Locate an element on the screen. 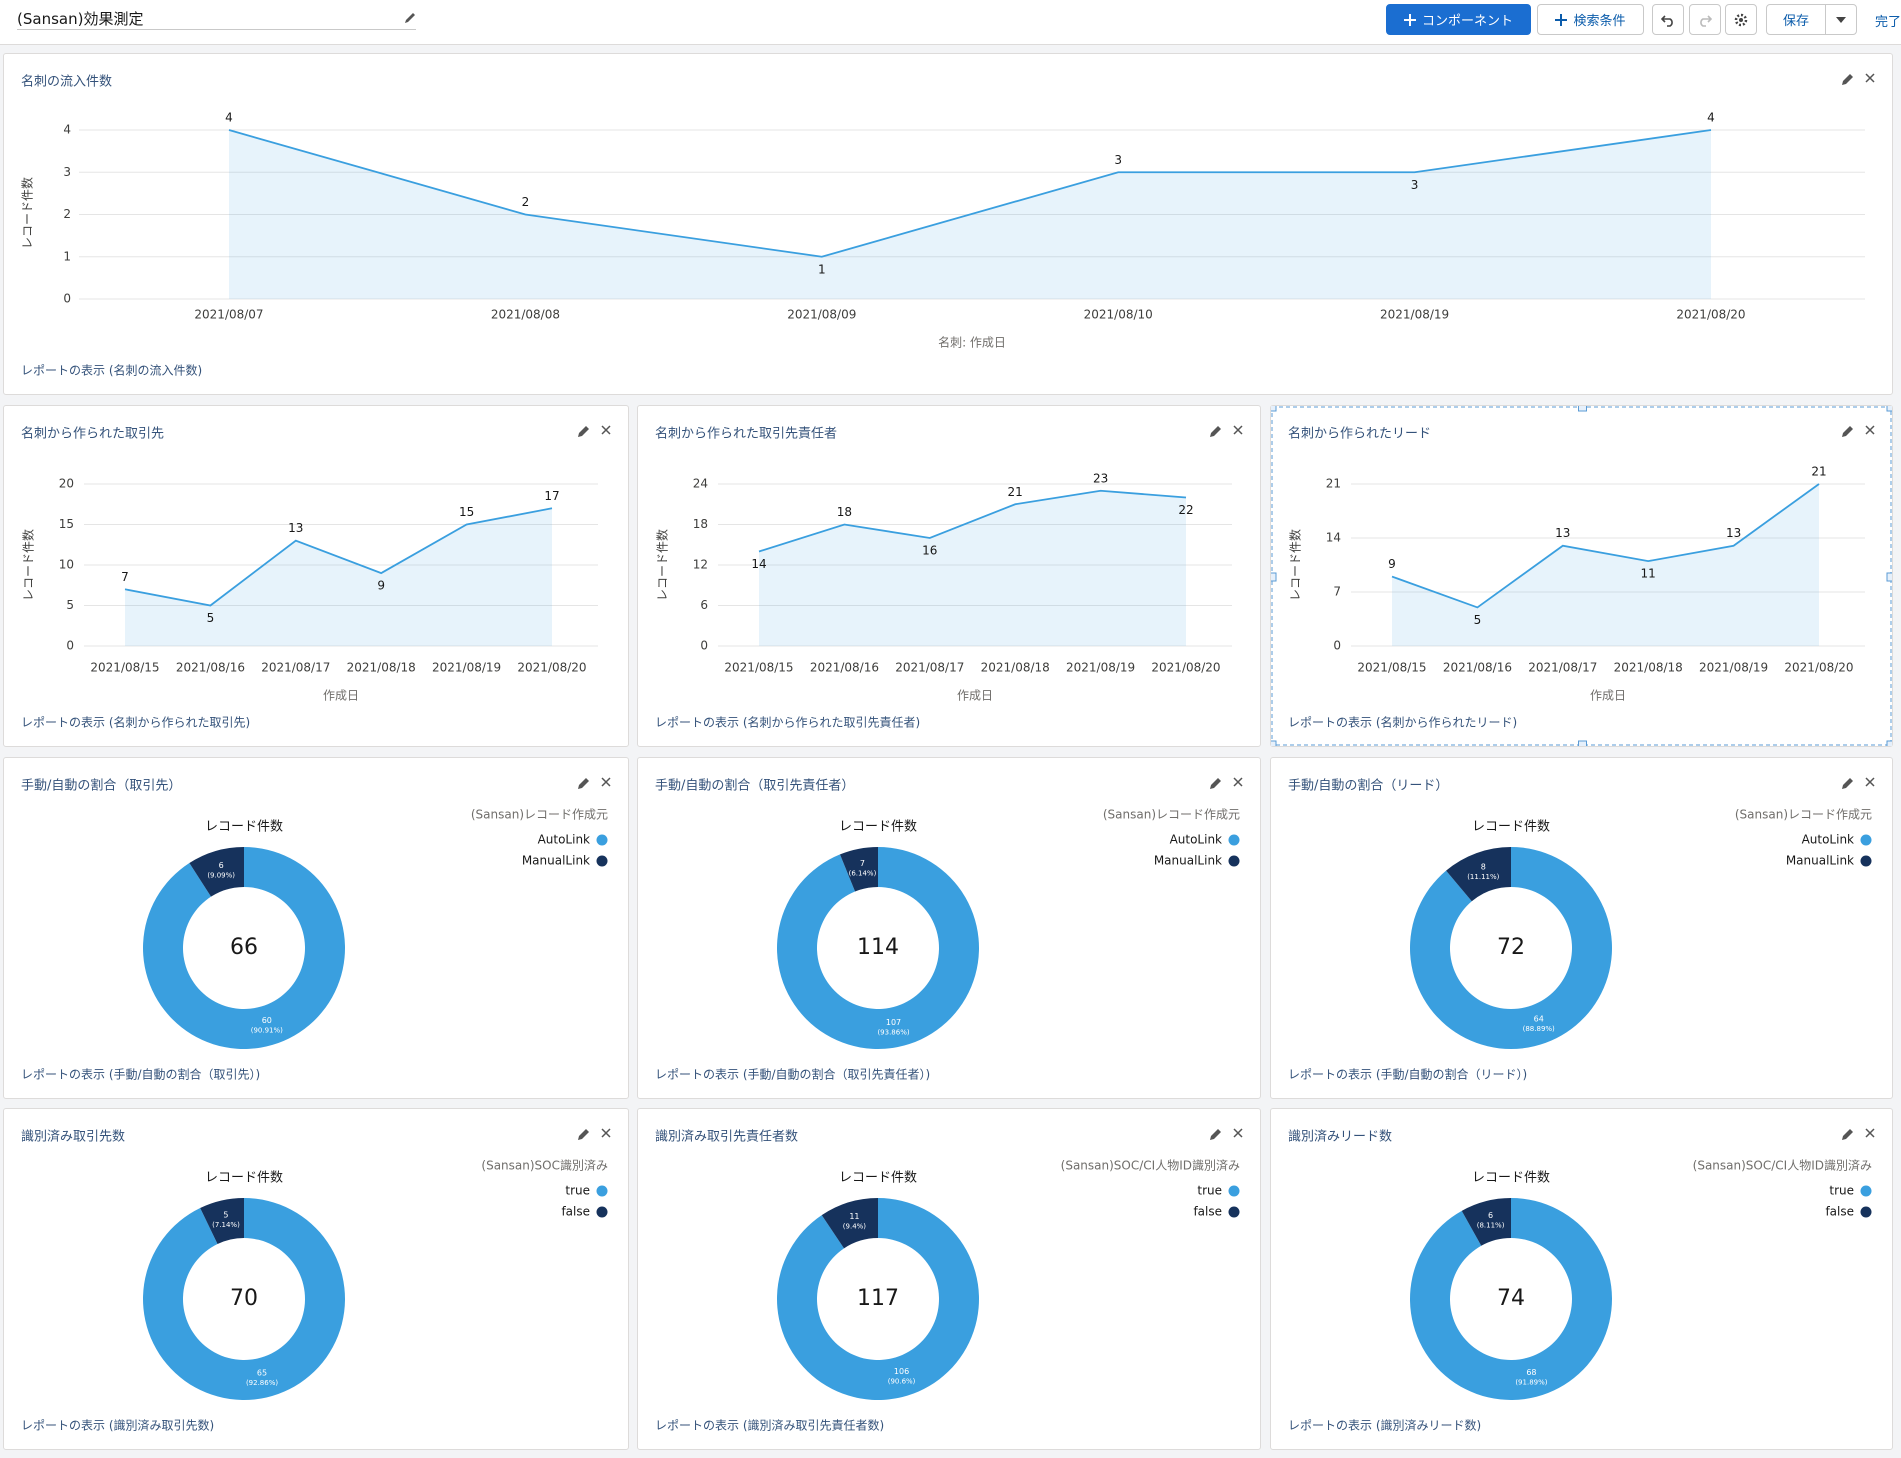 The image size is (1901, 1458). x-tick-label: 2021/08/19 is located at coordinates (1414, 315).